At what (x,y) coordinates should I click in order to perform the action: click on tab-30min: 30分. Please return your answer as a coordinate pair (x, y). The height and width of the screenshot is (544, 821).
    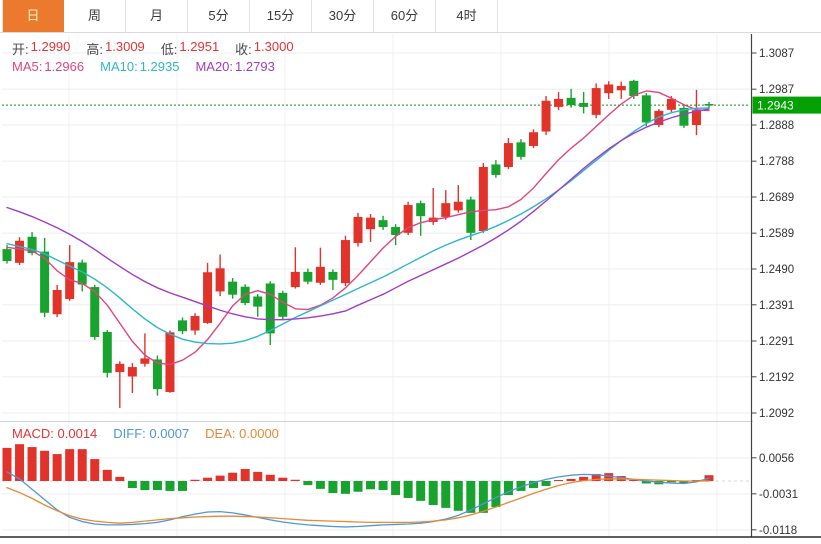
    Looking at the image, I should click on (343, 16).